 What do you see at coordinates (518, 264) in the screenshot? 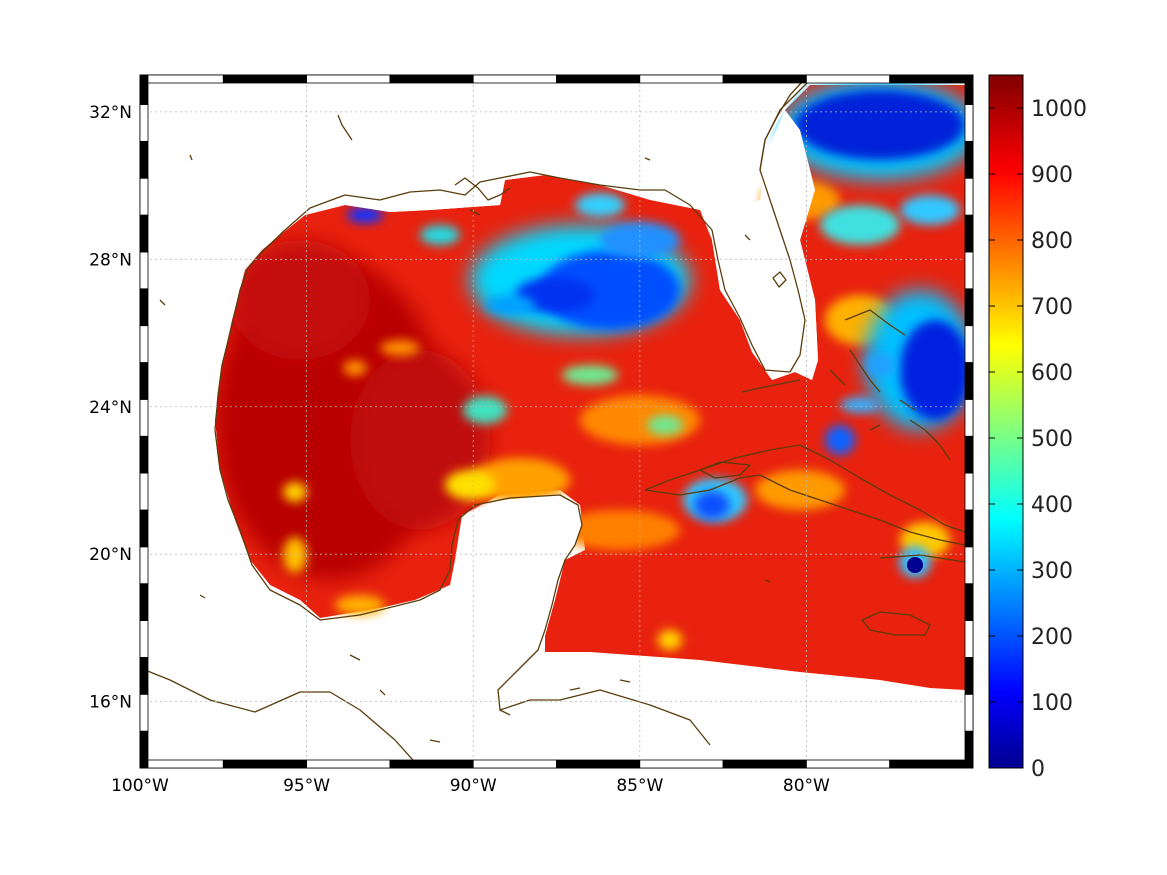
I see `central-gulf-low` at bounding box center [518, 264].